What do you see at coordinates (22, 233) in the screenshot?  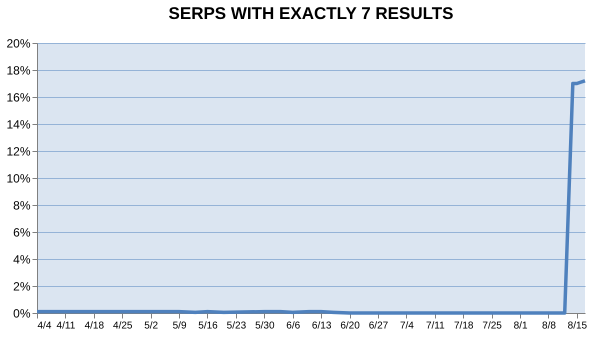 I see `y-tick-label: 6%` at bounding box center [22, 233].